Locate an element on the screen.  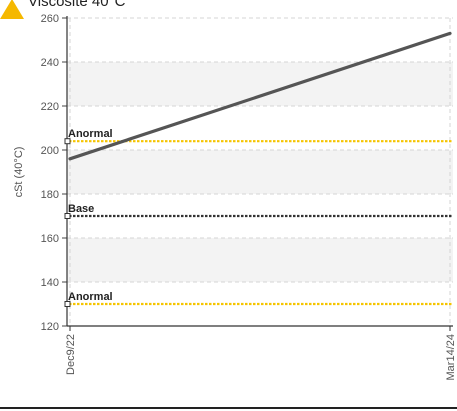
y-tick-label-140: 140 is located at coordinates (50, 283).